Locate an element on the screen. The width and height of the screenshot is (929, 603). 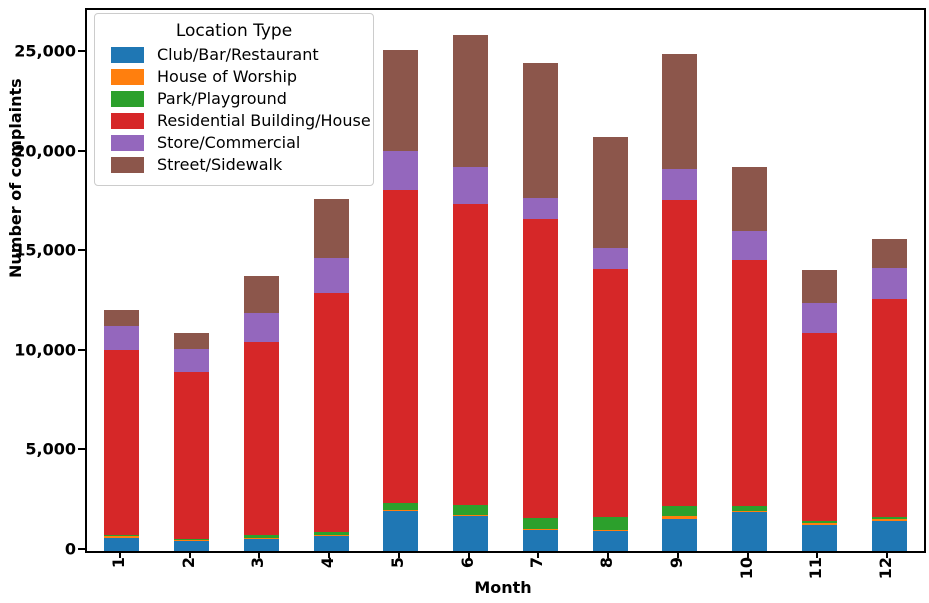
x-tick-label: 8 is located at coordinates (607, 563).